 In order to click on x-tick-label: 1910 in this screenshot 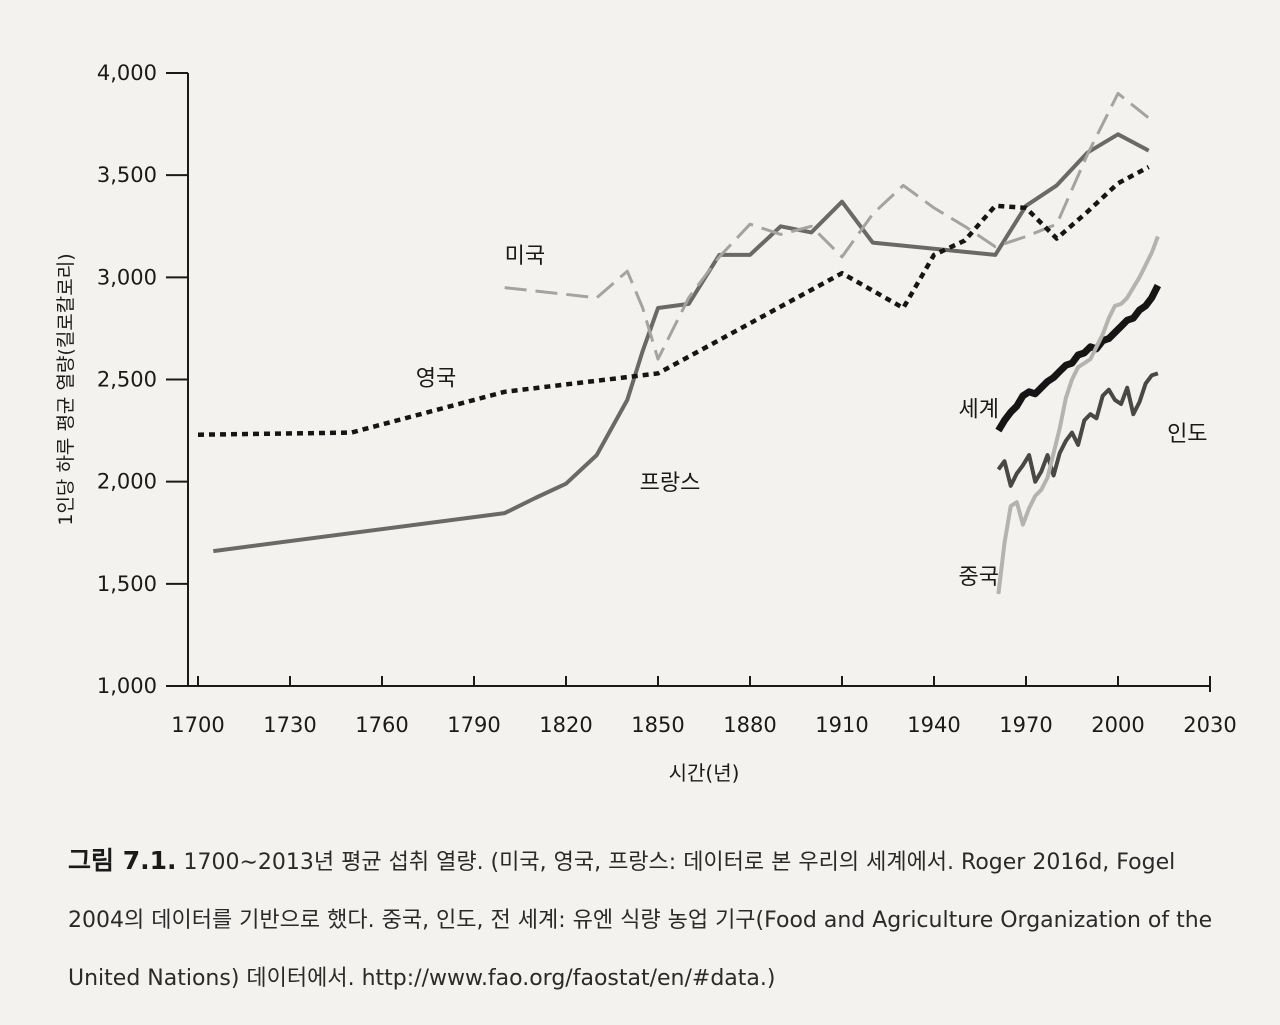, I will do `click(841, 725)`.